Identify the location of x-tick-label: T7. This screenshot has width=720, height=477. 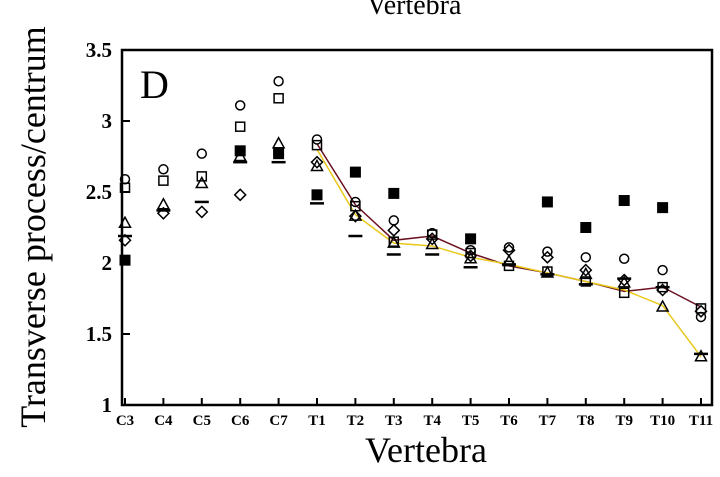
(548, 421).